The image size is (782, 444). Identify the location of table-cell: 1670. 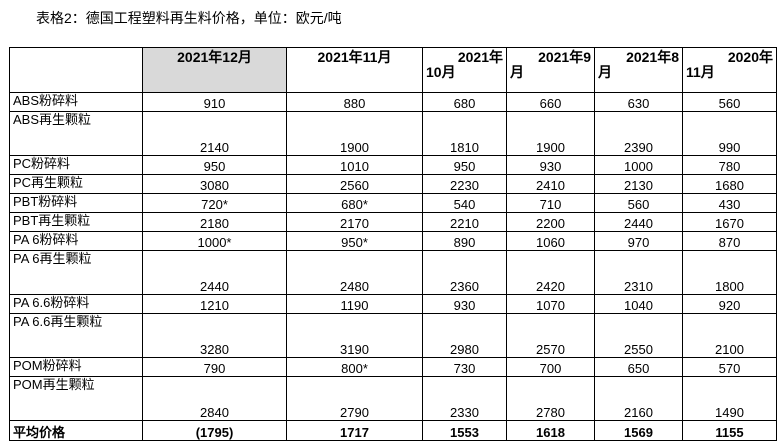
(729, 222).